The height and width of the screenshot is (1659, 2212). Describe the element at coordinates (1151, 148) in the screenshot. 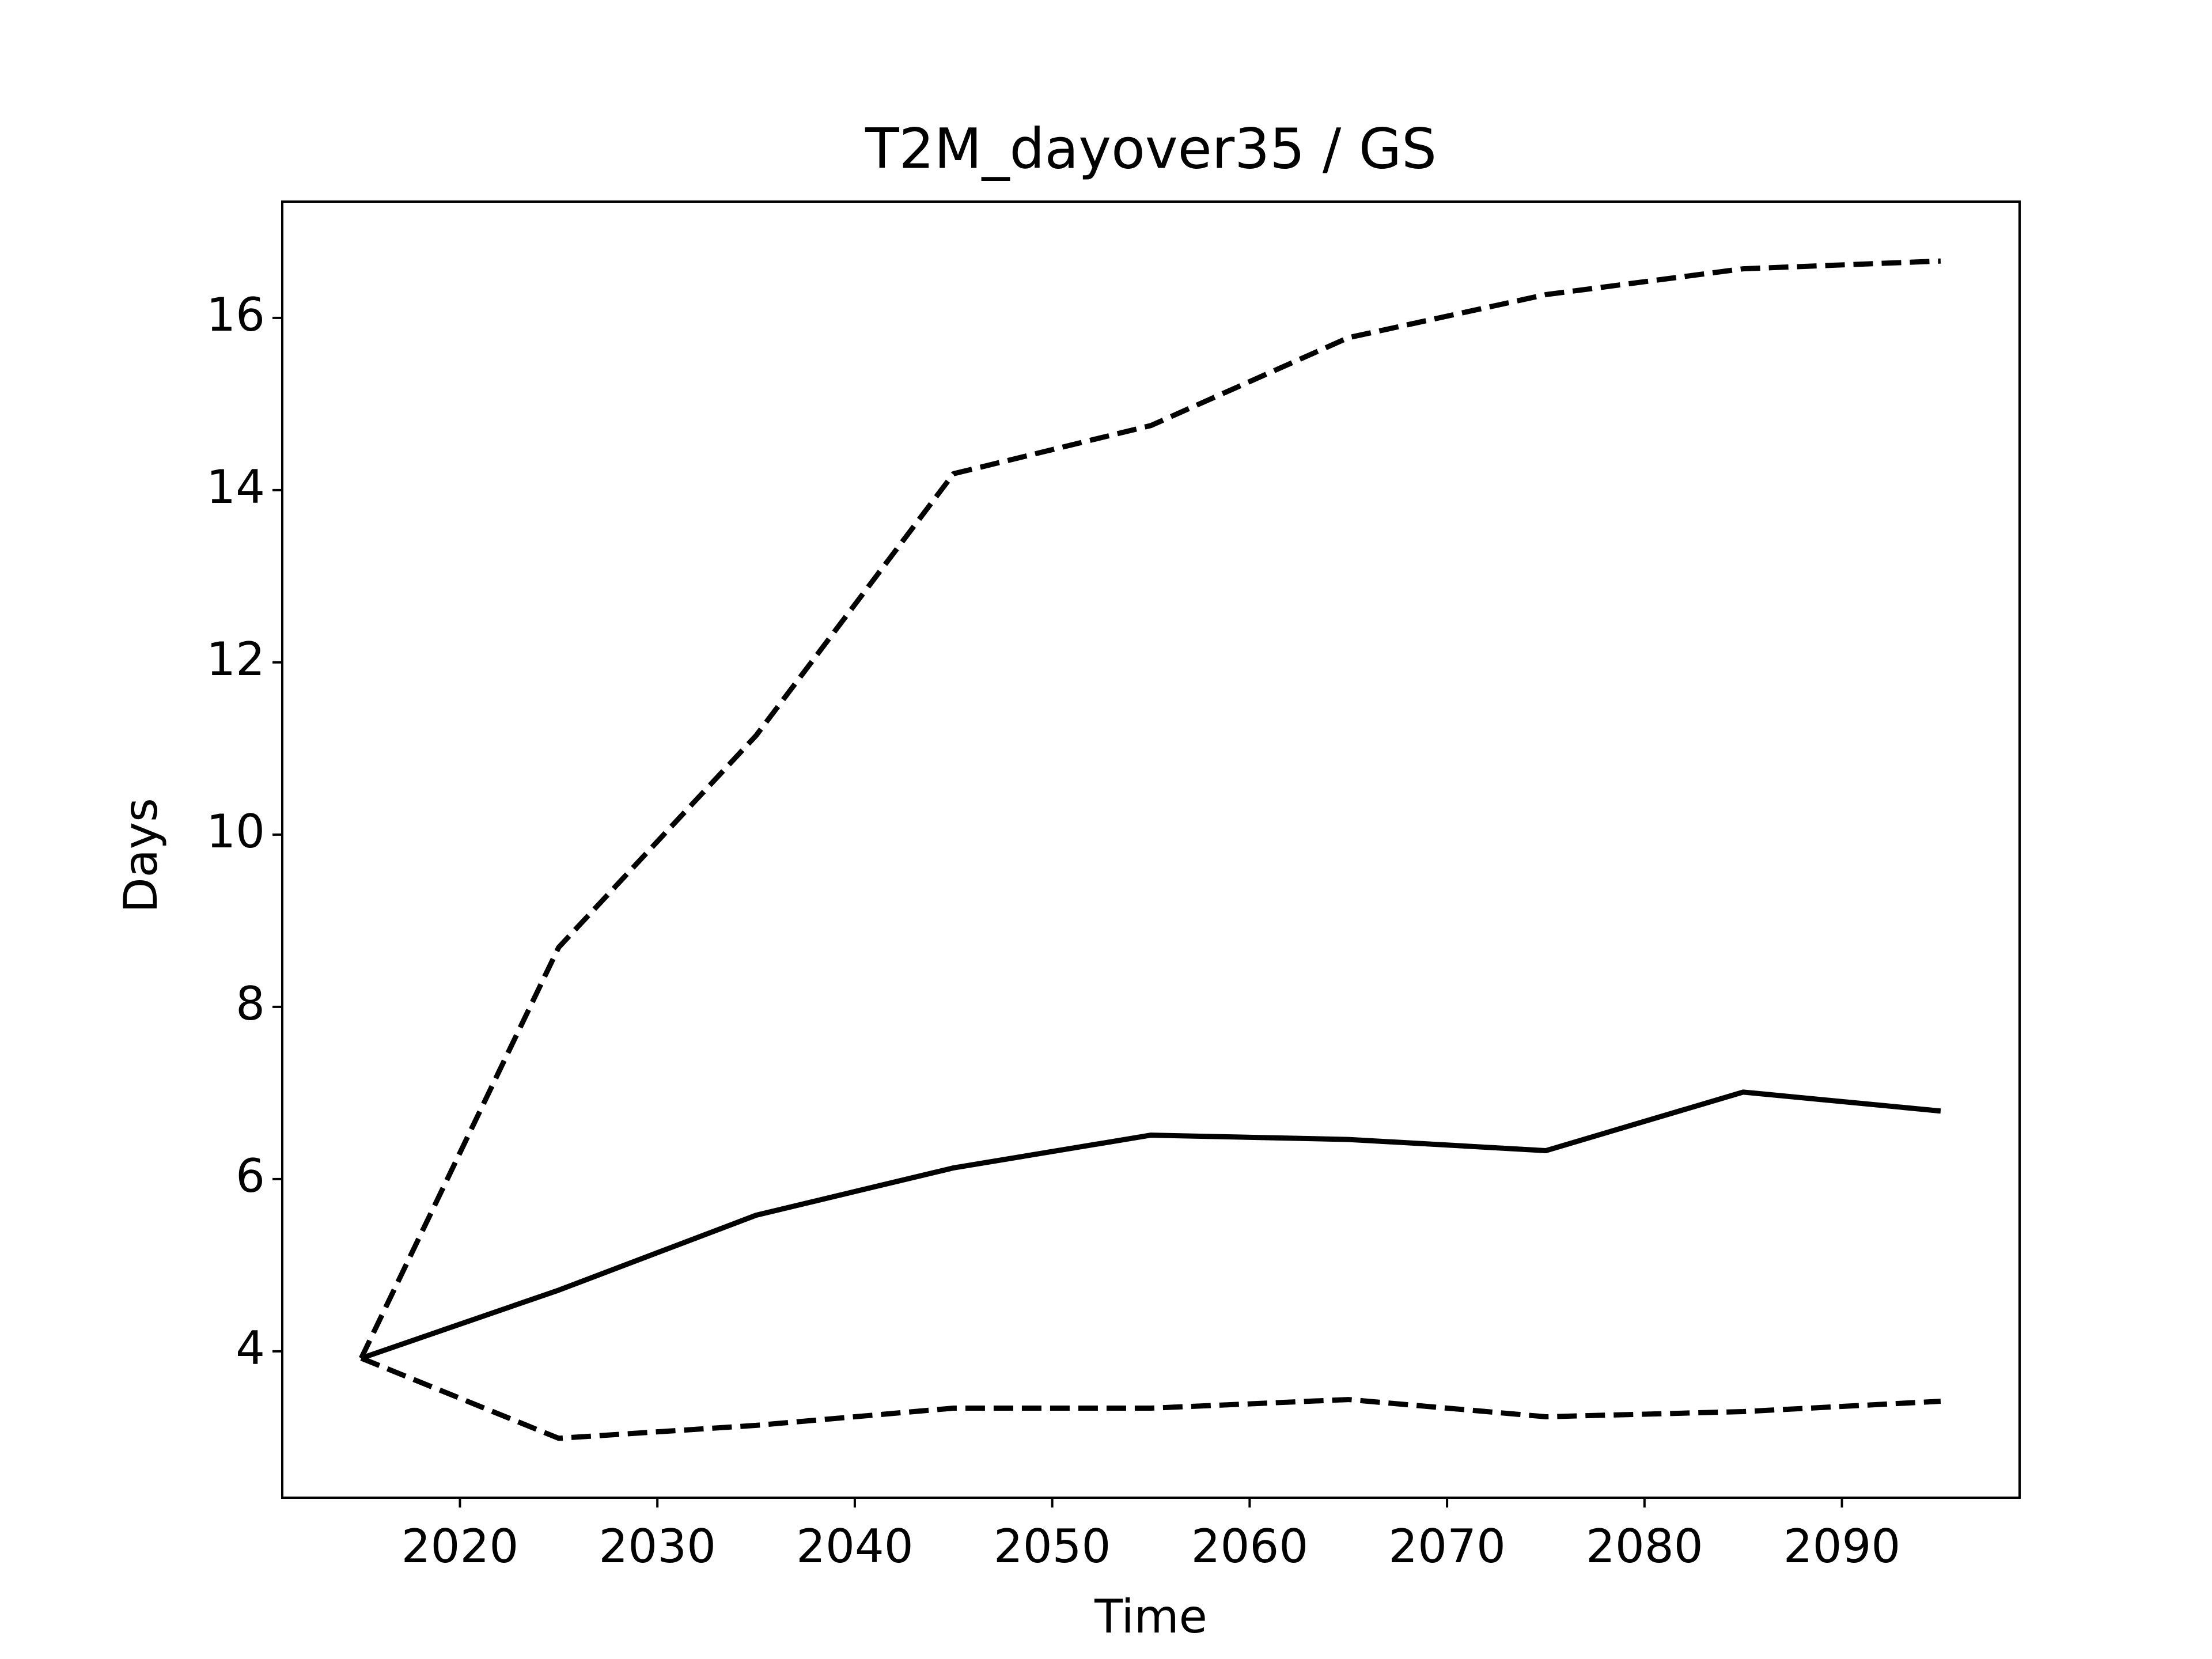

I see `chart-title: T2M_dayover35 / GS` at that location.